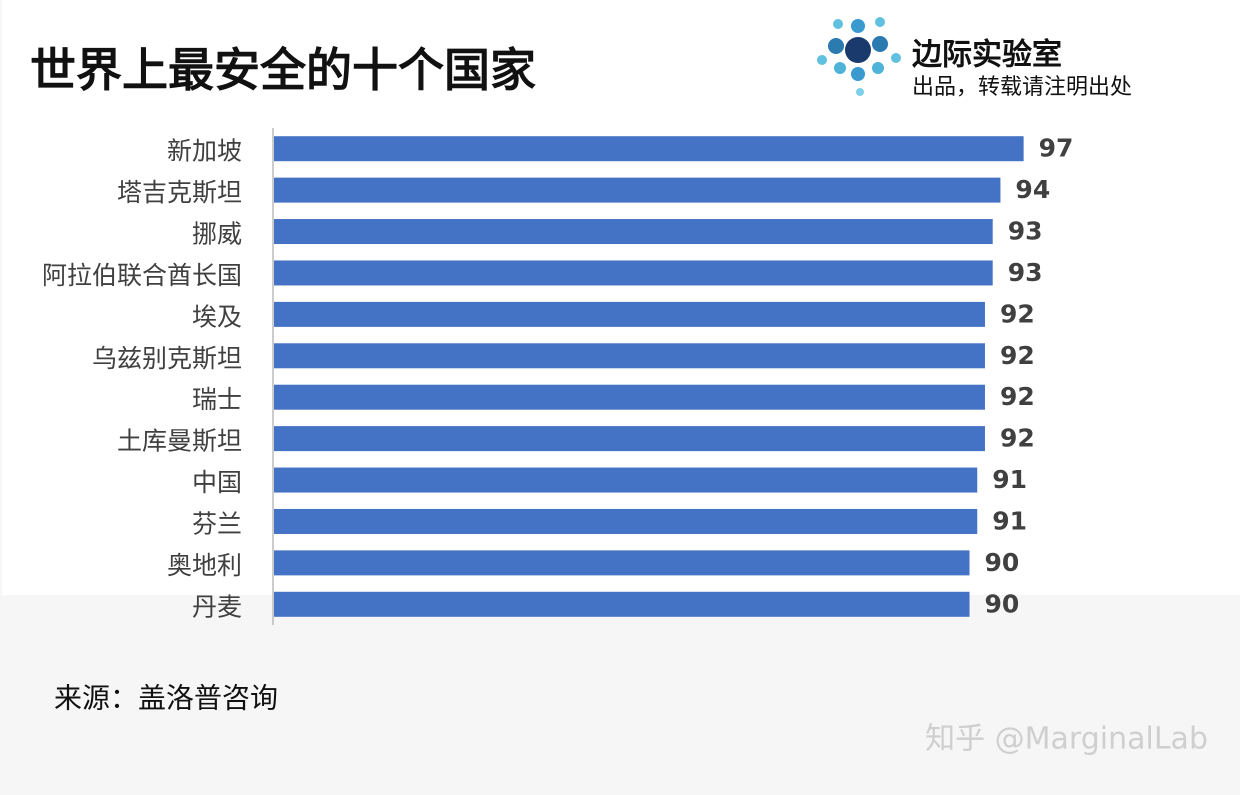 The width and height of the screenshot is (1240, 795). What do you see at coordinates (166, 698) in the screenshot?
I see `source: 来源：盖洛普咨询` at bounding box center [166, 698].